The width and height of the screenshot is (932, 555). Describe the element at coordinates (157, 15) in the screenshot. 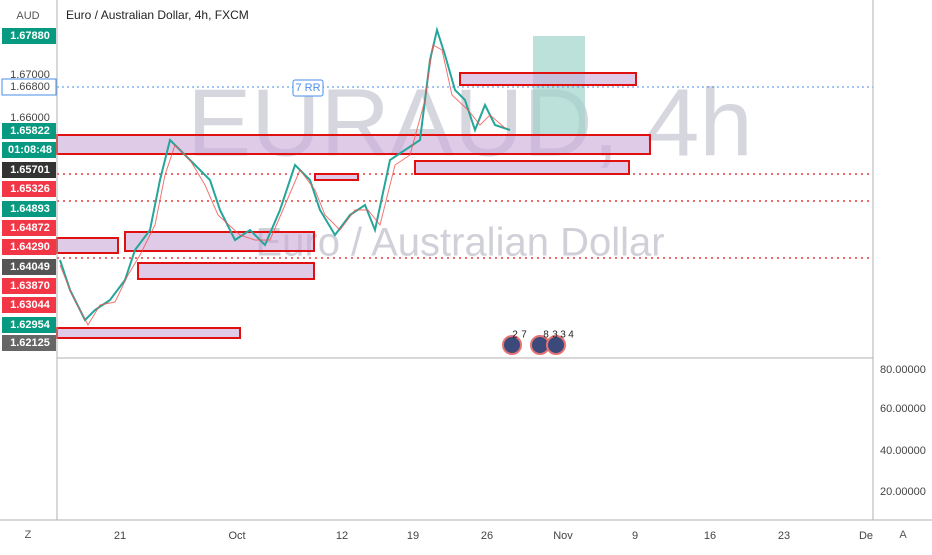

I see `chart-title: Euro / Australian Dollar, 4h, FXCM` at that location.